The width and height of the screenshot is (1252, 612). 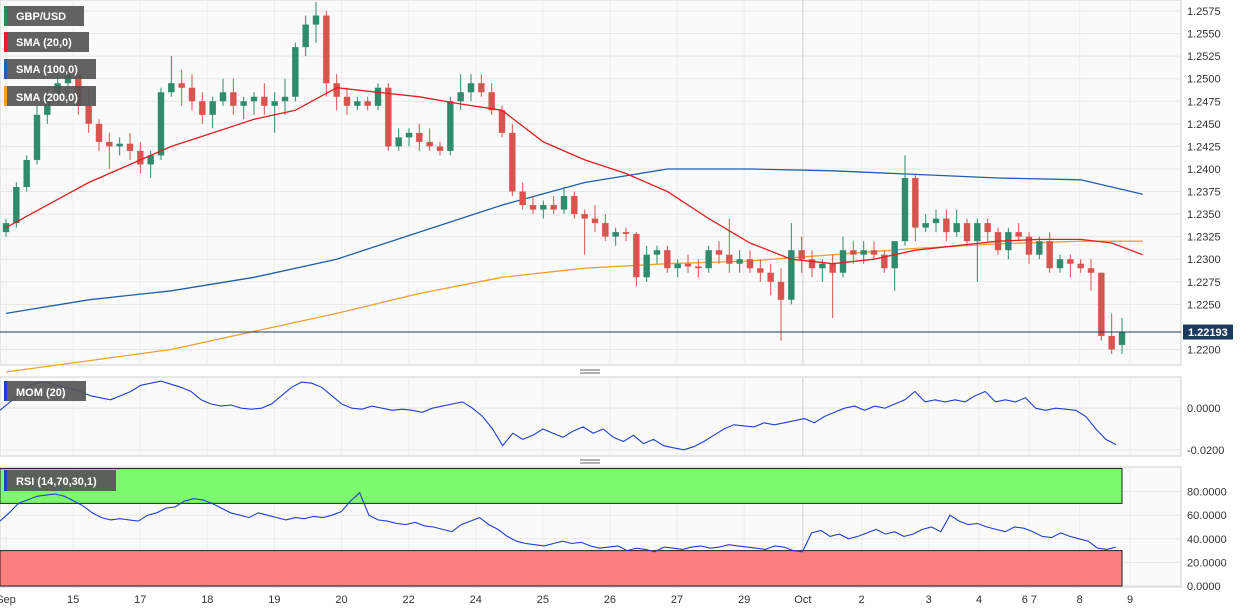 I want to click on mom-tick-label: 0.0000, so click(x=1204, y=409).